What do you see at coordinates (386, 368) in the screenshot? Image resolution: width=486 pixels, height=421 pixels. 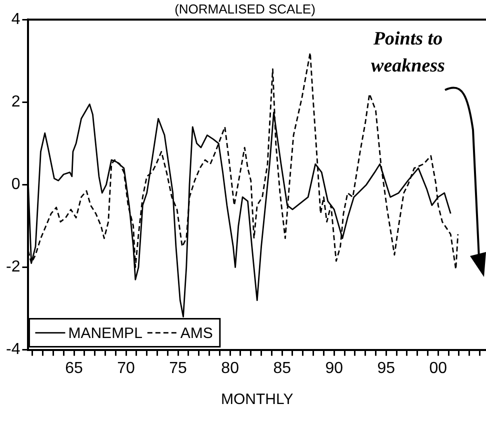 I see `x-tick-label: 95` at bounding box center [386, 368].